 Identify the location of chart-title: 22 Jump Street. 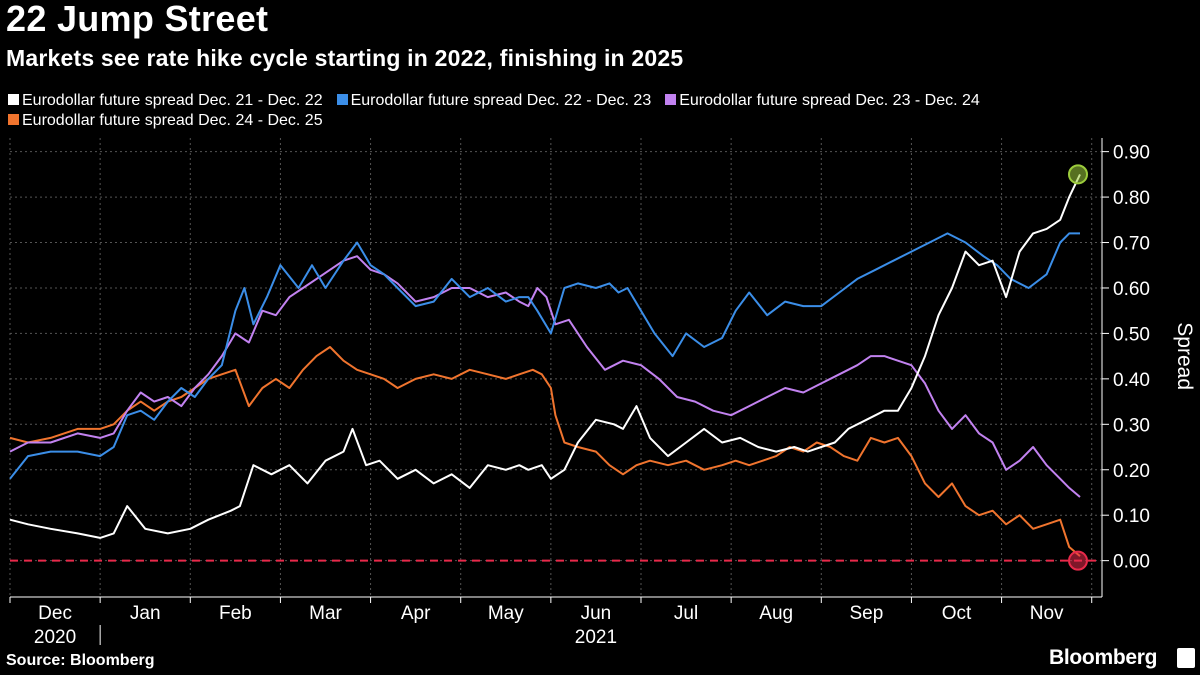
(137, 19).